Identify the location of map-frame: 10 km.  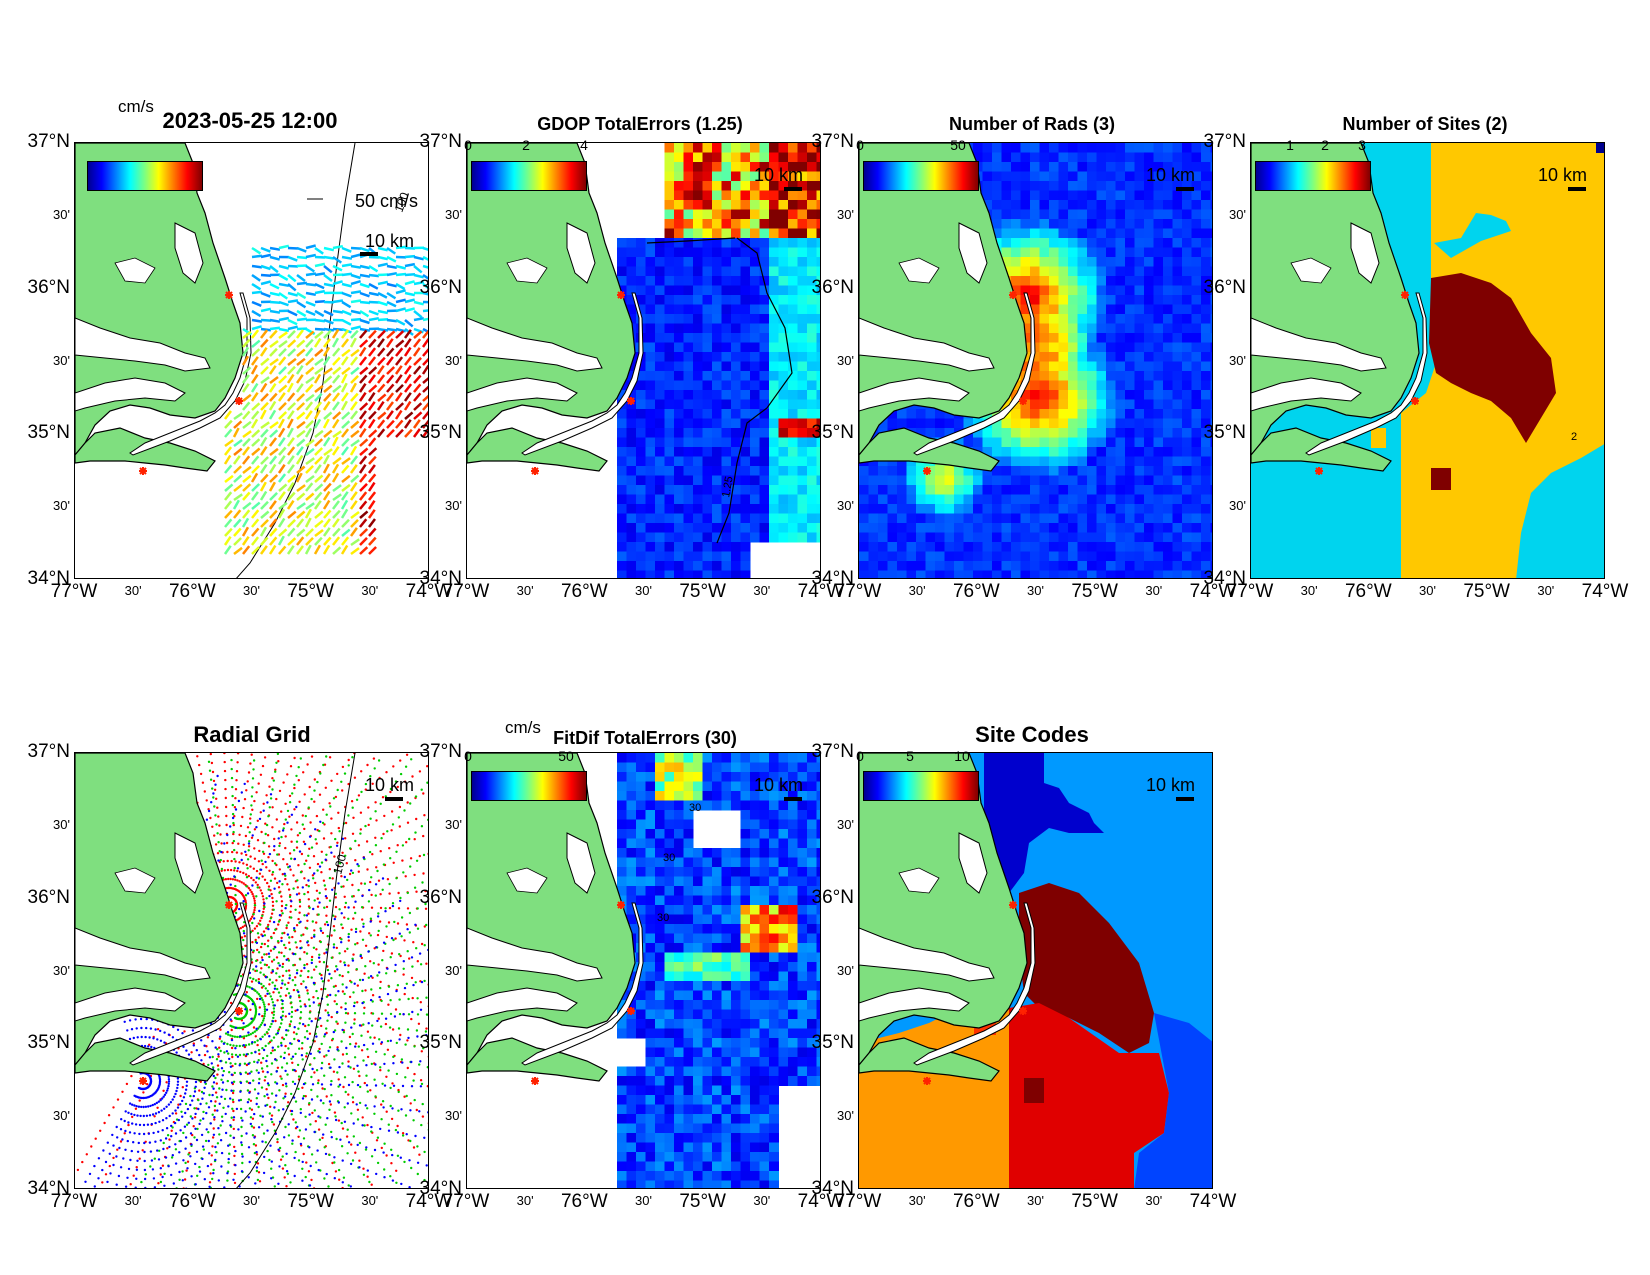
(1035, 360).